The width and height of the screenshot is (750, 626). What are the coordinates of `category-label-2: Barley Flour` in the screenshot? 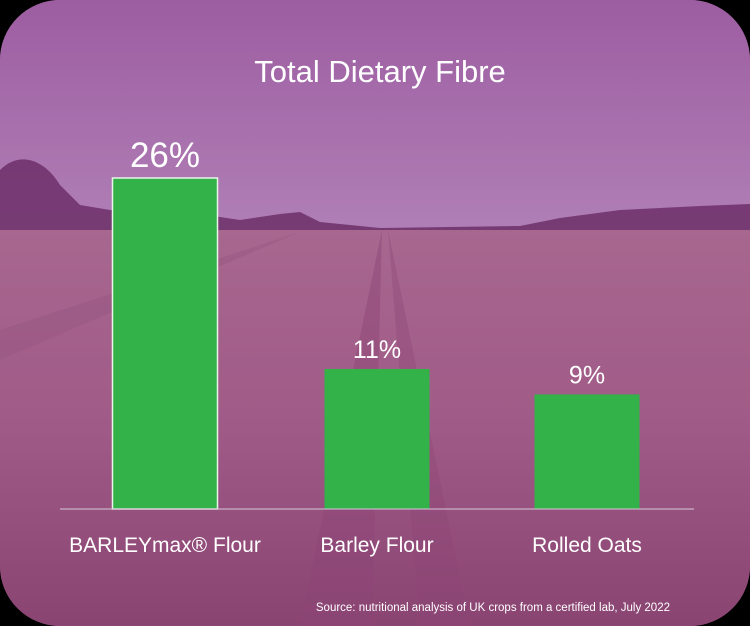 It's located at (376, 545).